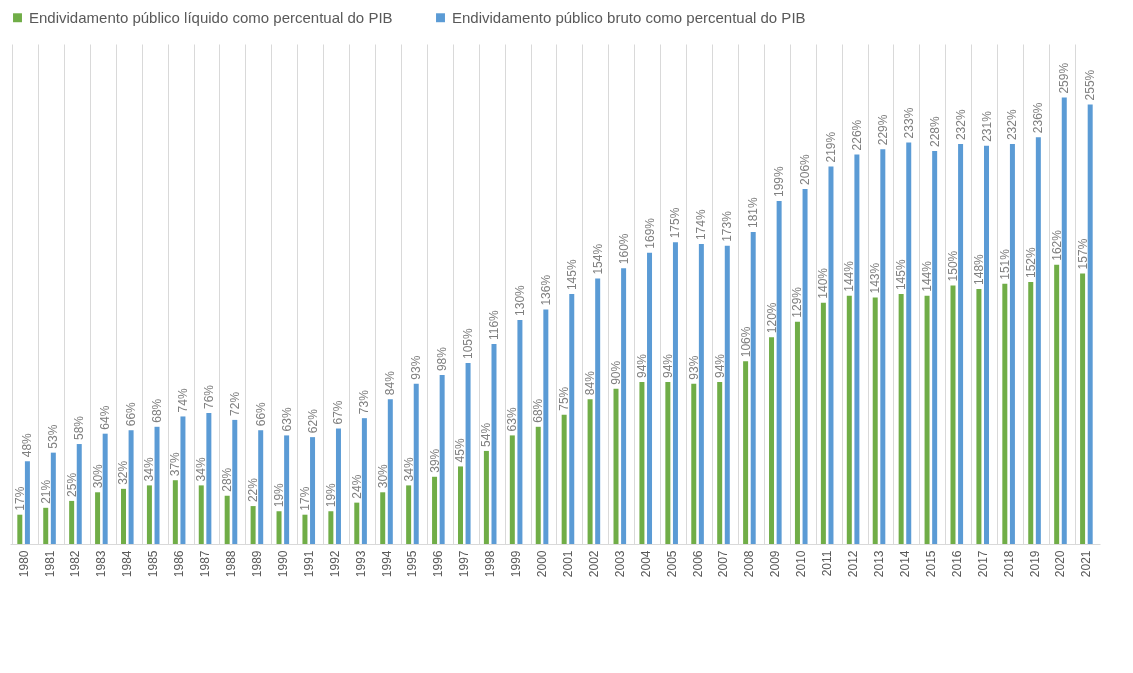  What do you see at coordinates (930, 564) in the screenshot?
I see `x-tick-label: 2015` at bounding box center [930, 564].